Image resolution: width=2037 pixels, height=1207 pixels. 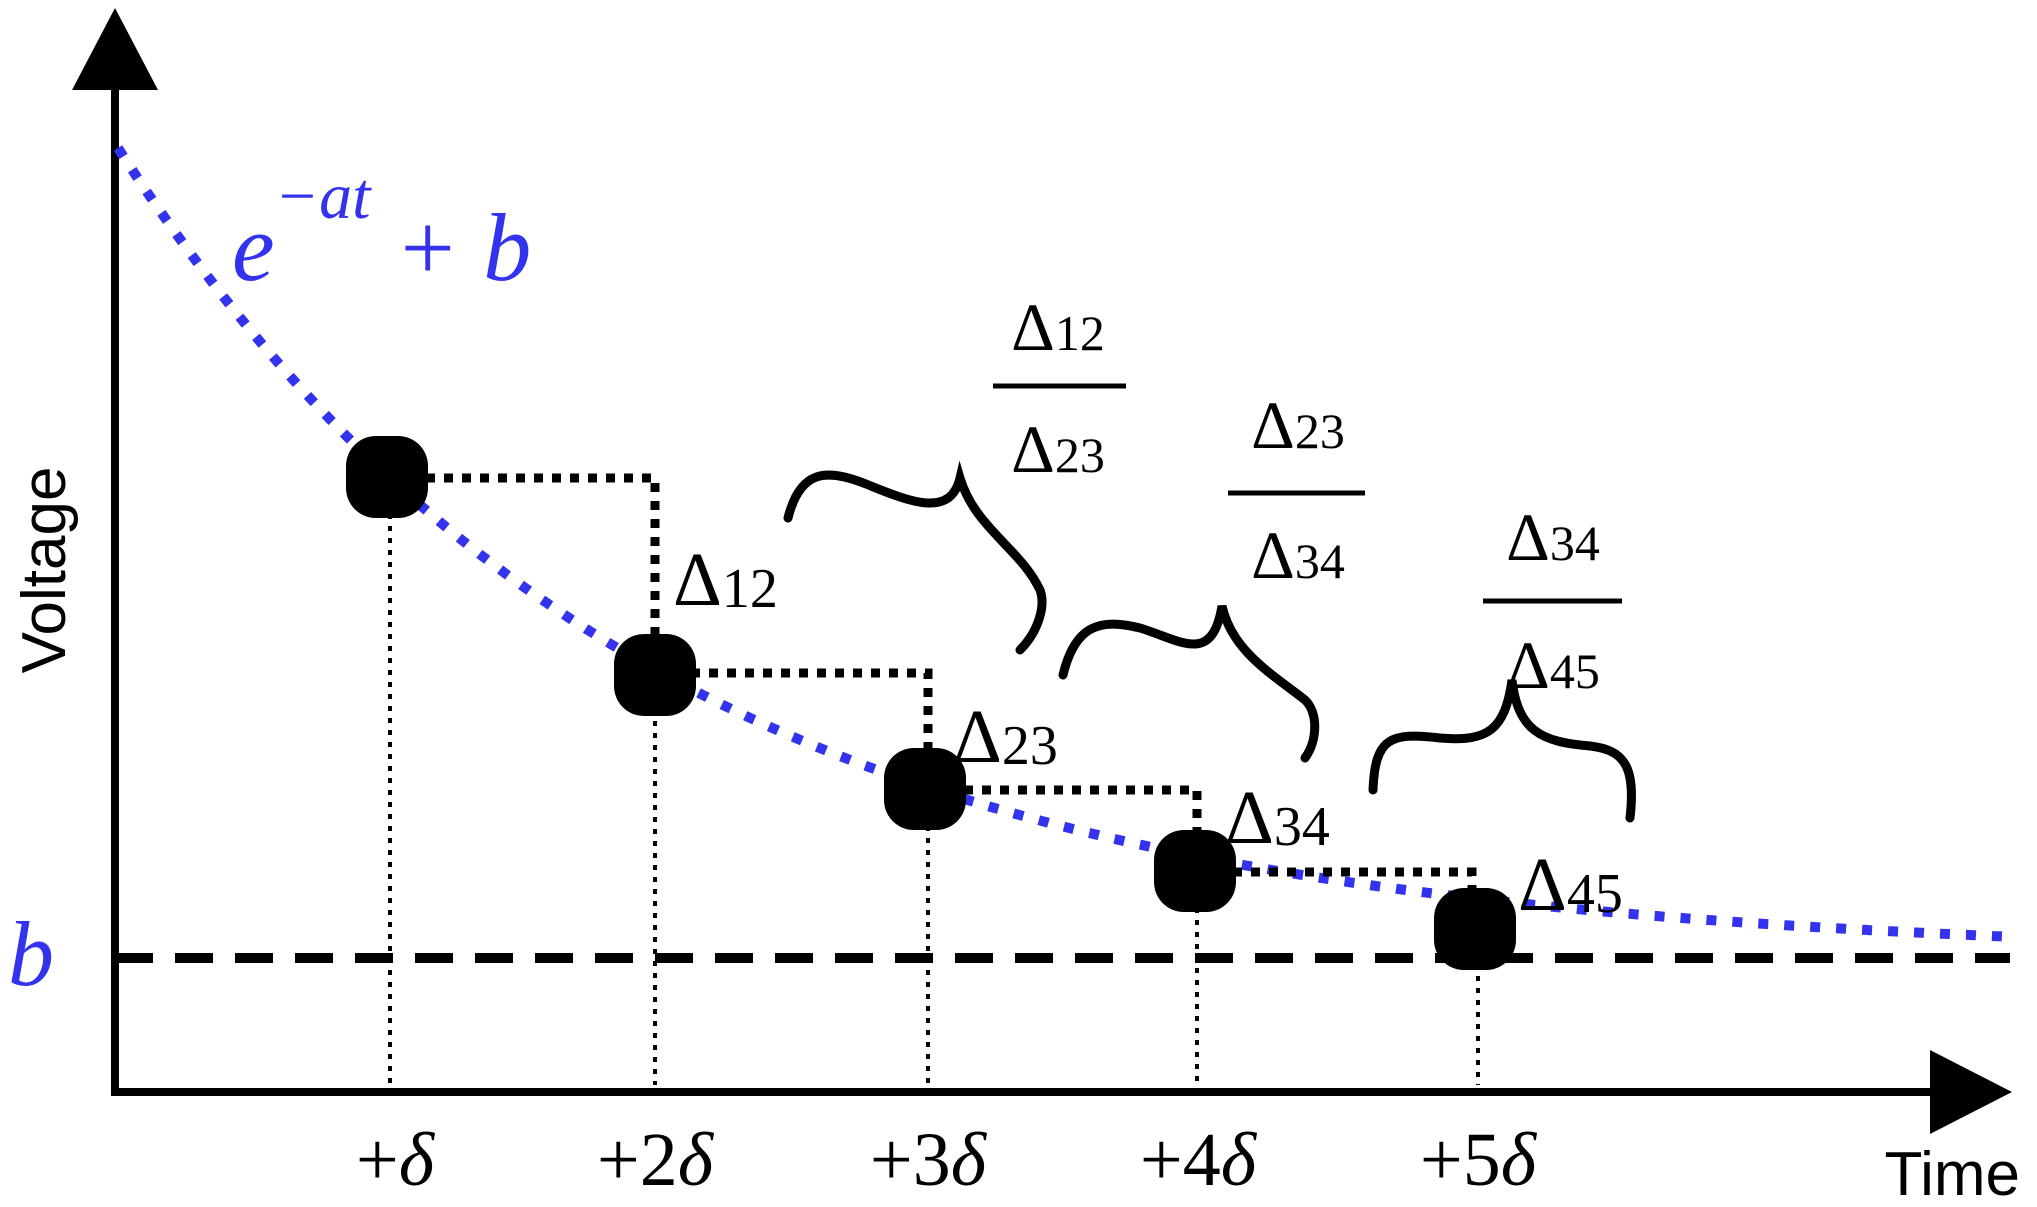 I want to click on formula-exponent: −at, so click(x=324, y=196).